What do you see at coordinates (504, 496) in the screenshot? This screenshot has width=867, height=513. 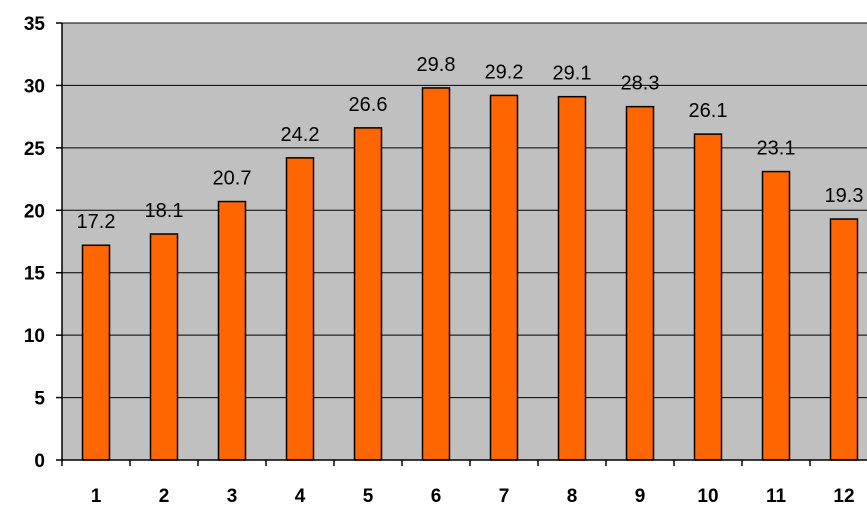 I see `x-tick-label-7: 7` at bounding box center [504, 496].